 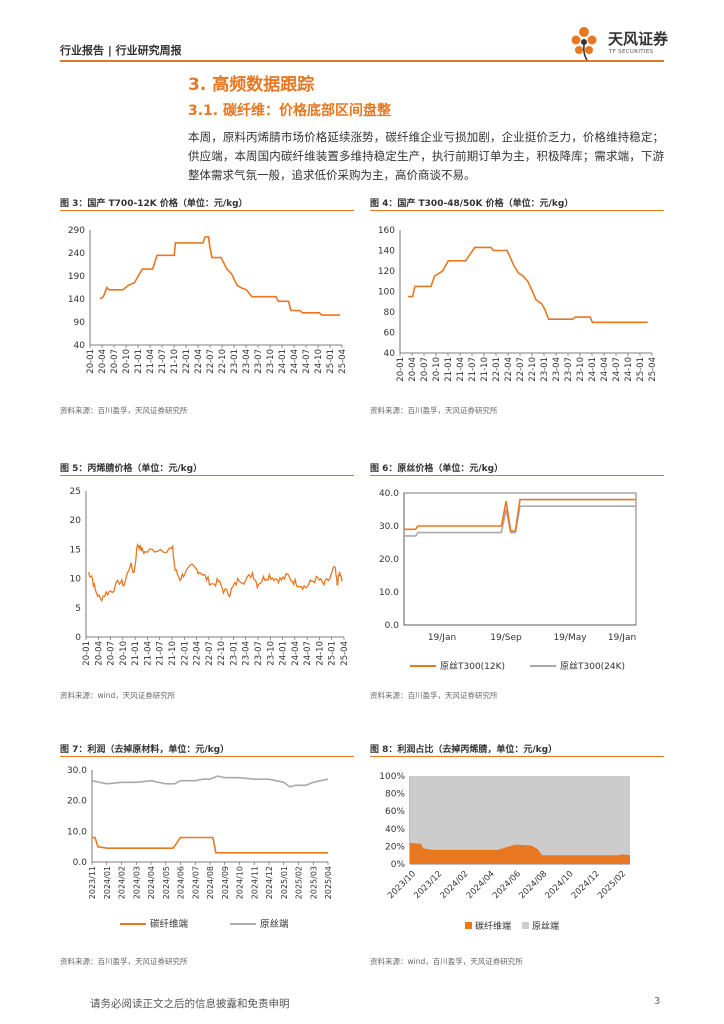 What do you see at coordinates (251, 85) in the screenshot?
I see `section-title: 3. 高频数据跟踪` at bounding box center [251, 85].